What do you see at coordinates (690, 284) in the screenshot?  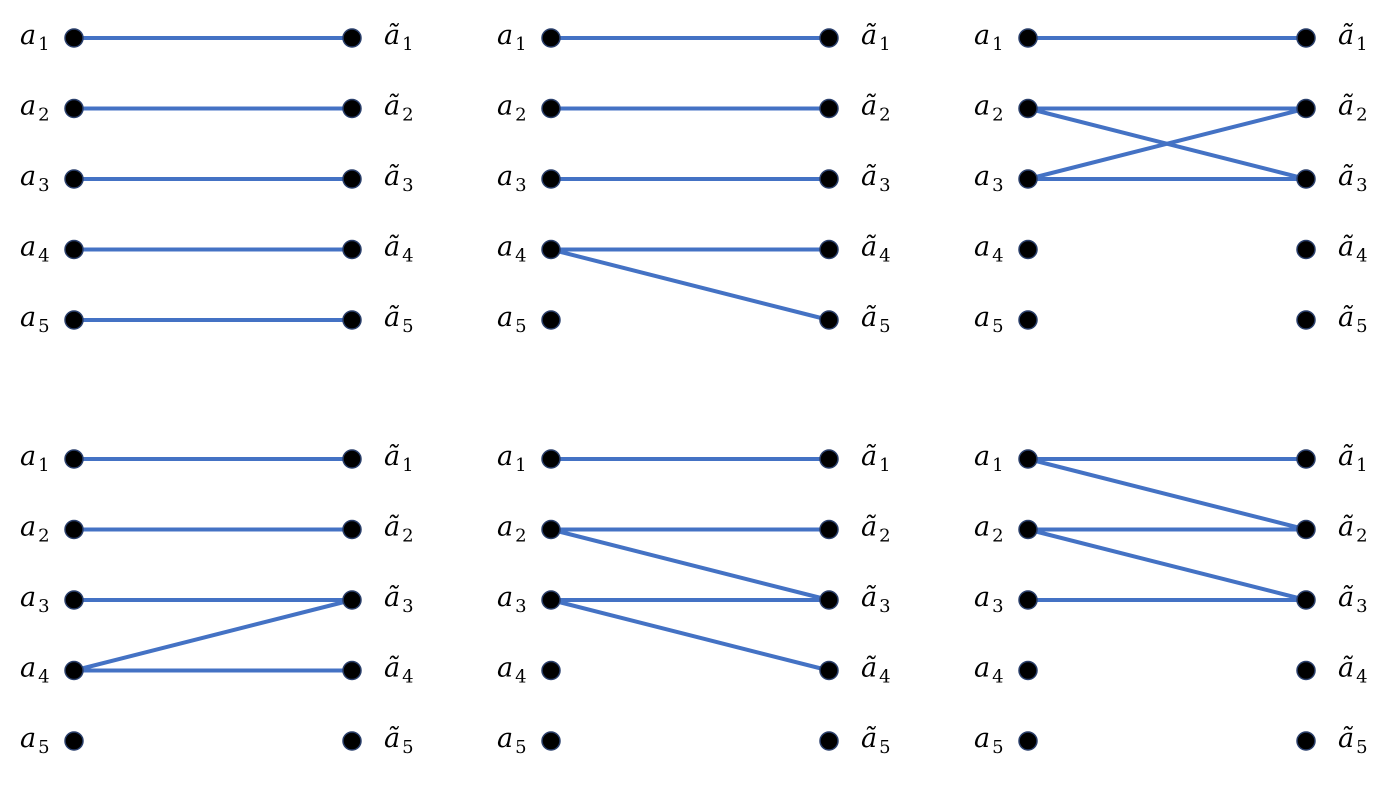 I see `edge-a4-to-a-tilde5` at bounding box center [690, 284].